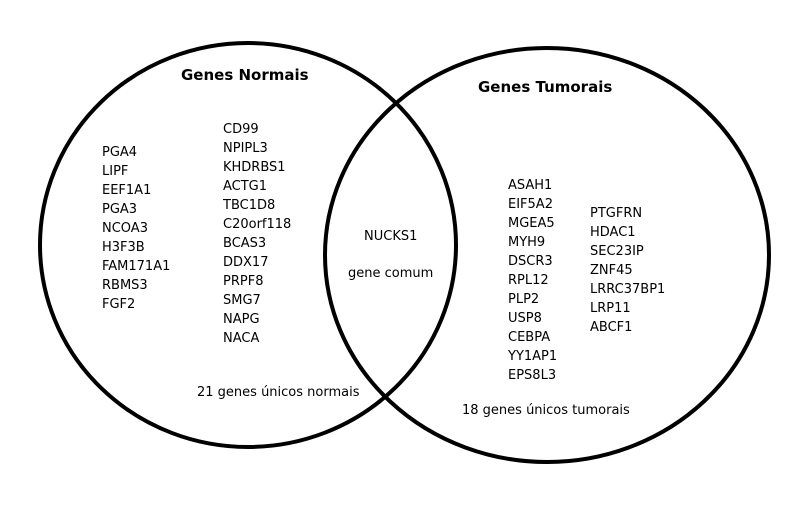 This screenshot has height=522, width=803. What do you see at coordinates (533, 356) in the screenshot?
I see `gene-item: YY1AP1` at bounding box center [533, 356].